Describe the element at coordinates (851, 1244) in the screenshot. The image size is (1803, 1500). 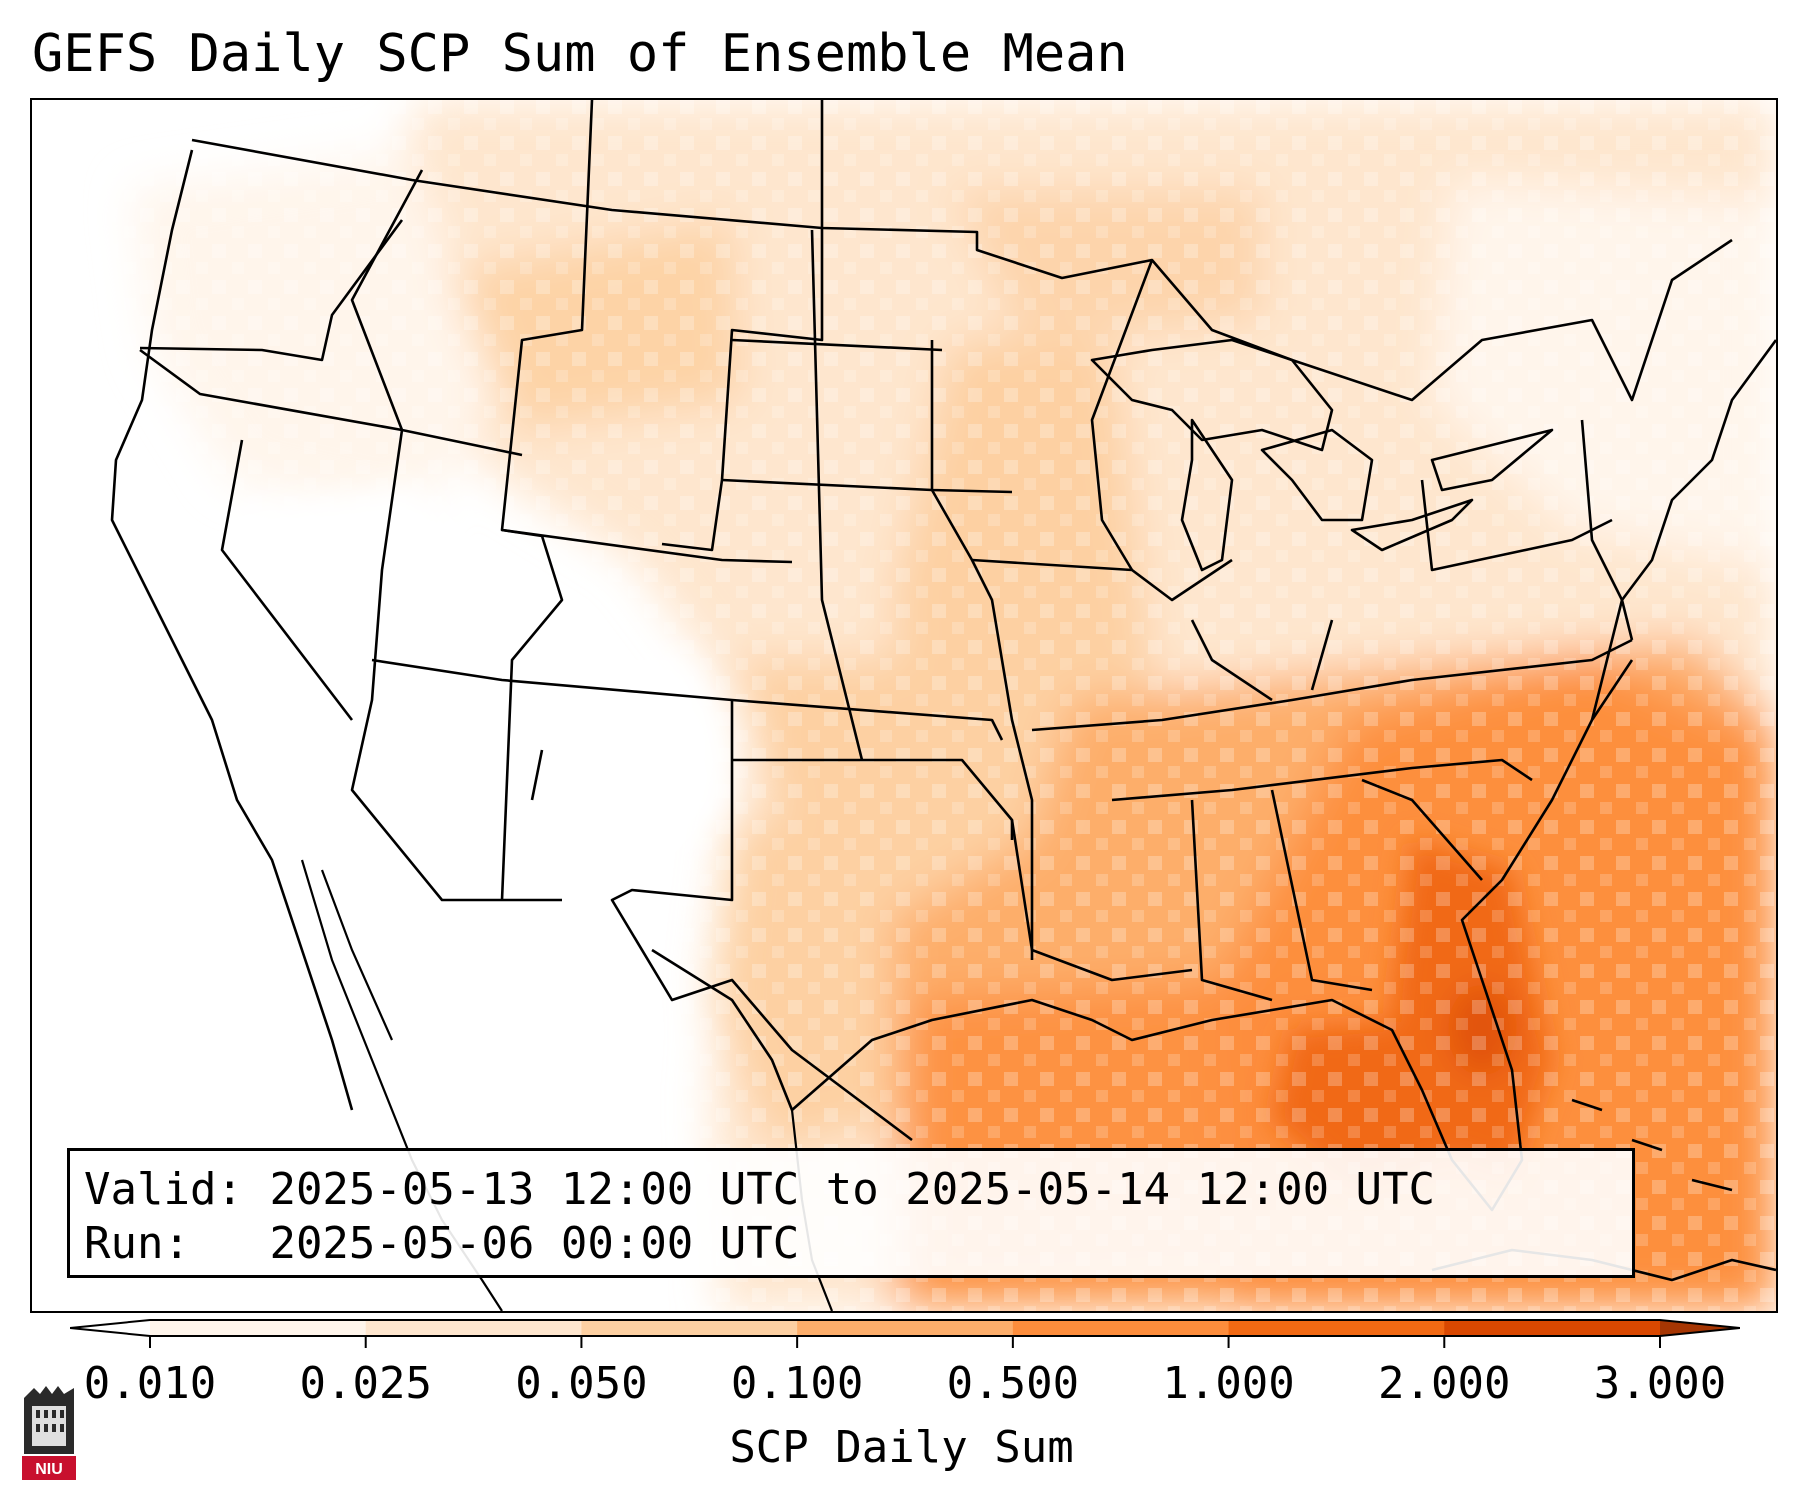
I see `run-line: Run: 2025-05-06 00:00 UTC` at that location.